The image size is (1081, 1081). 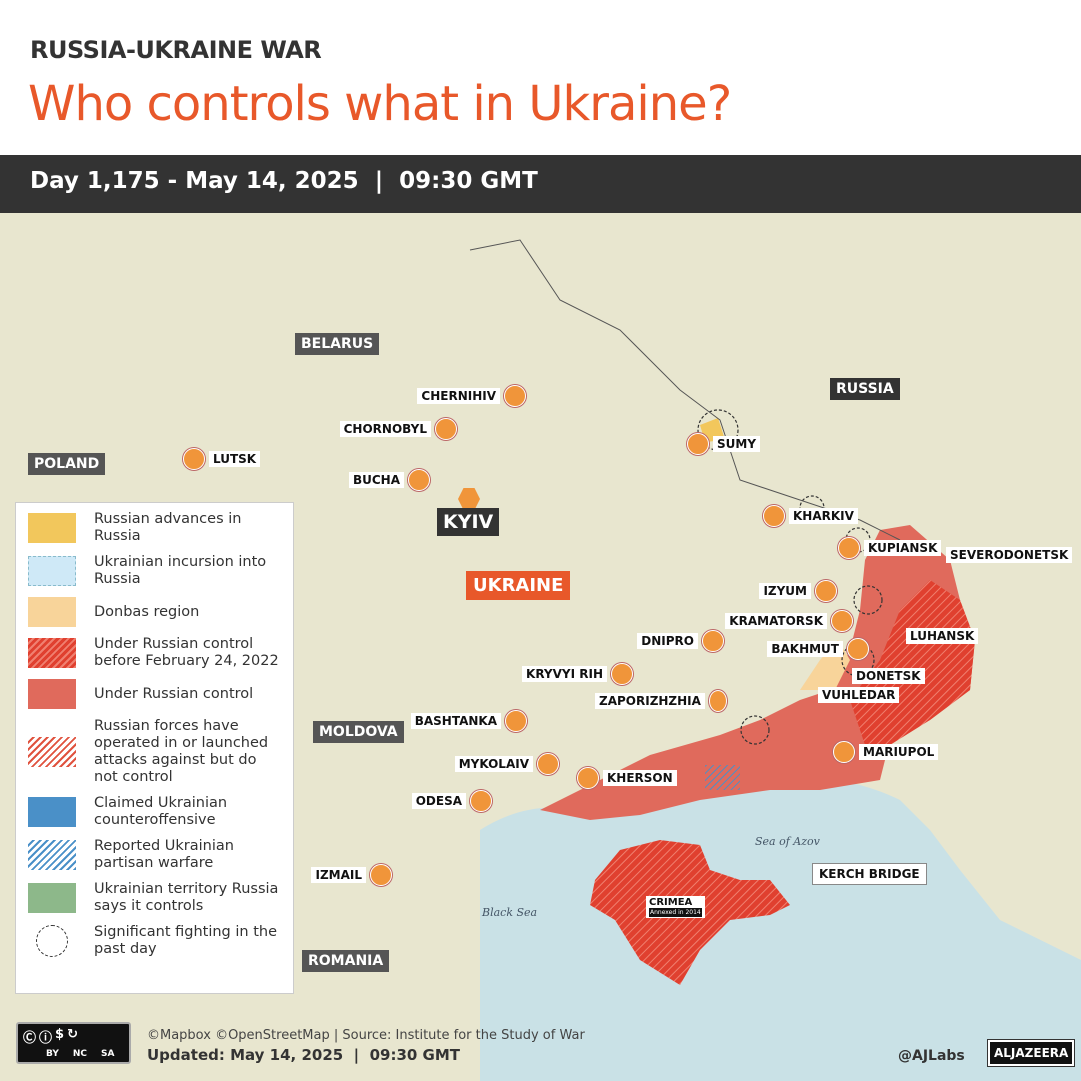 What do you see at coordinates (235, 459) in the screenshot?
I see `city-label: LUTSK` at bounding box center [235, 459].